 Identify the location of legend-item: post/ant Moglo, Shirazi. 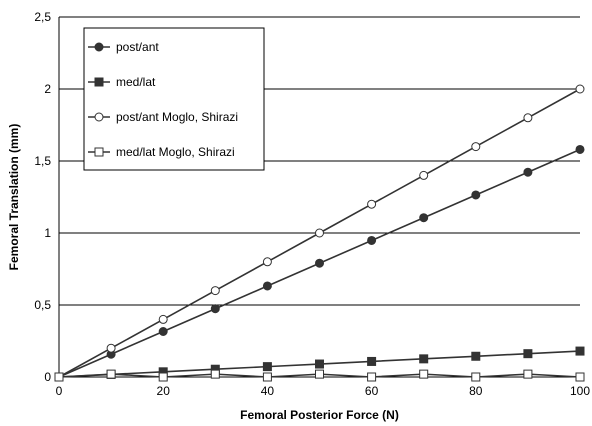
(163, 117).